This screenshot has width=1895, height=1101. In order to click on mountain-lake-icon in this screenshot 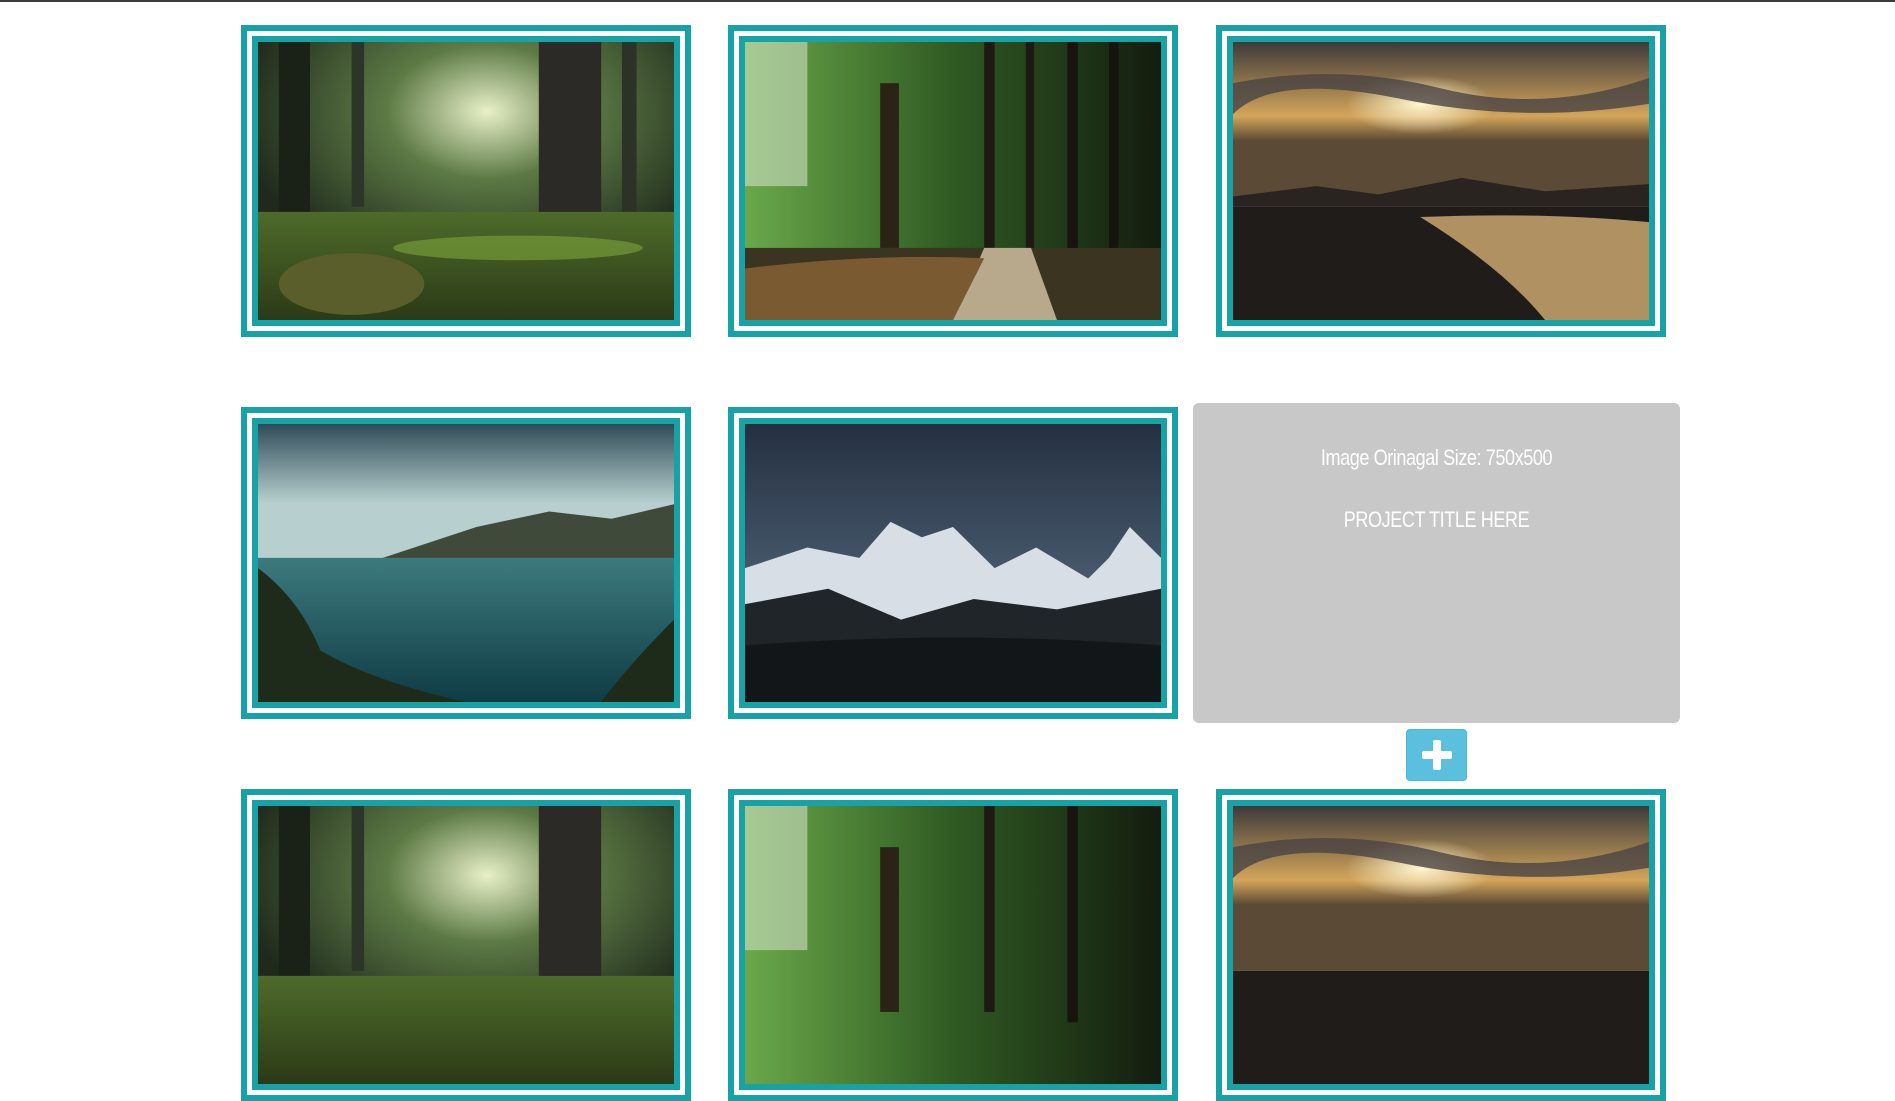, I will do `click(466, 563)`.